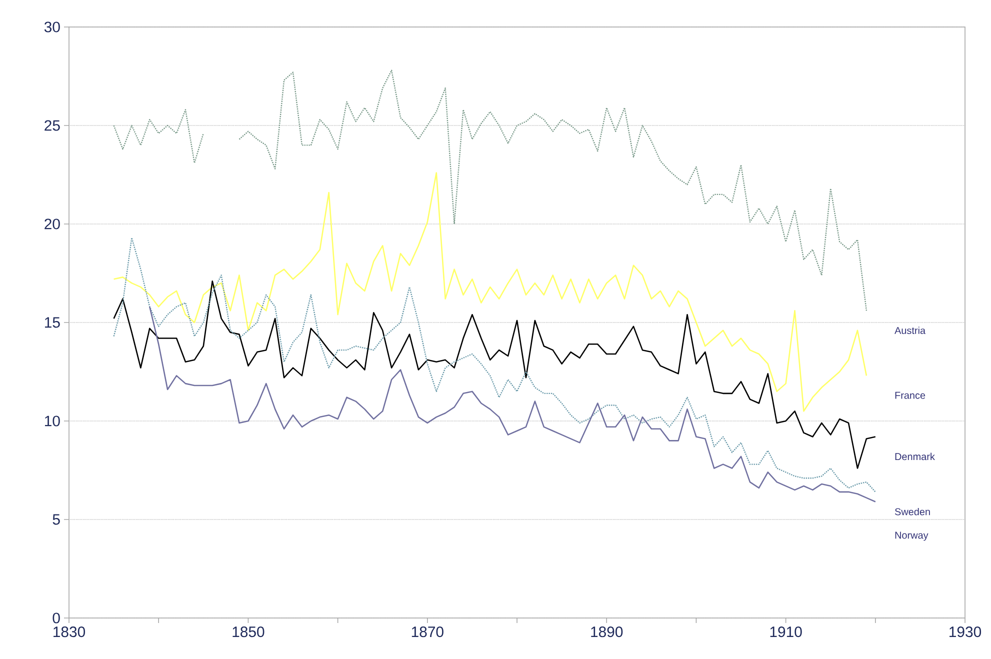  I want to click on x-tick-label: 1850, so click(248, 632).